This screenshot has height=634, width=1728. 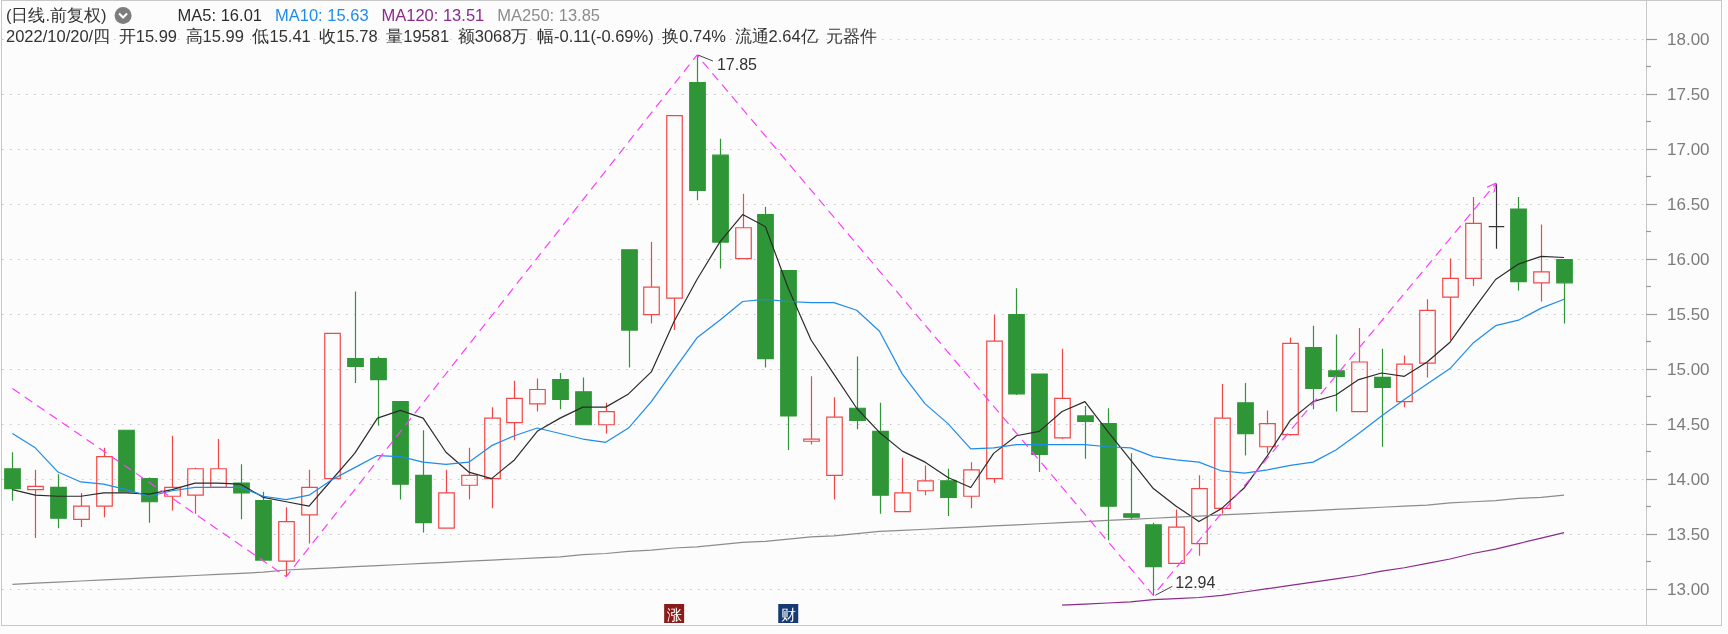 What do you see at coordinates (1313, 568) in the screenshot?
I see `line-series` at bounding box center [1313, 568].